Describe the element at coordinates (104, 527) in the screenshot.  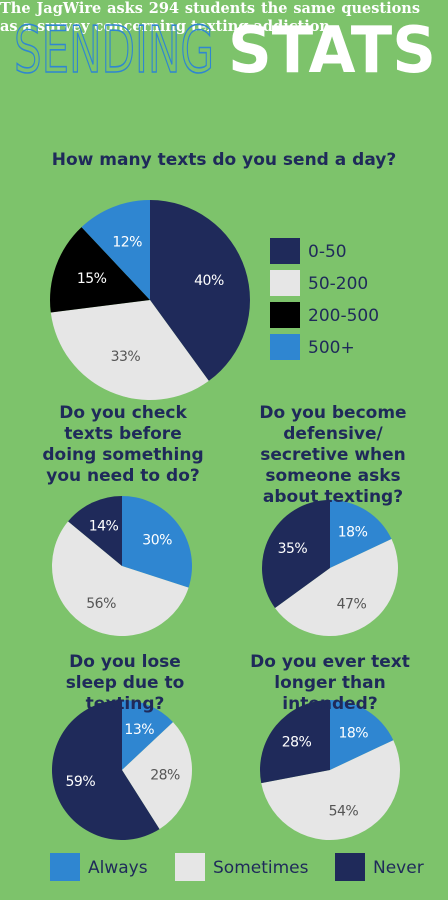
I see `slice-label: 14%` at that location.